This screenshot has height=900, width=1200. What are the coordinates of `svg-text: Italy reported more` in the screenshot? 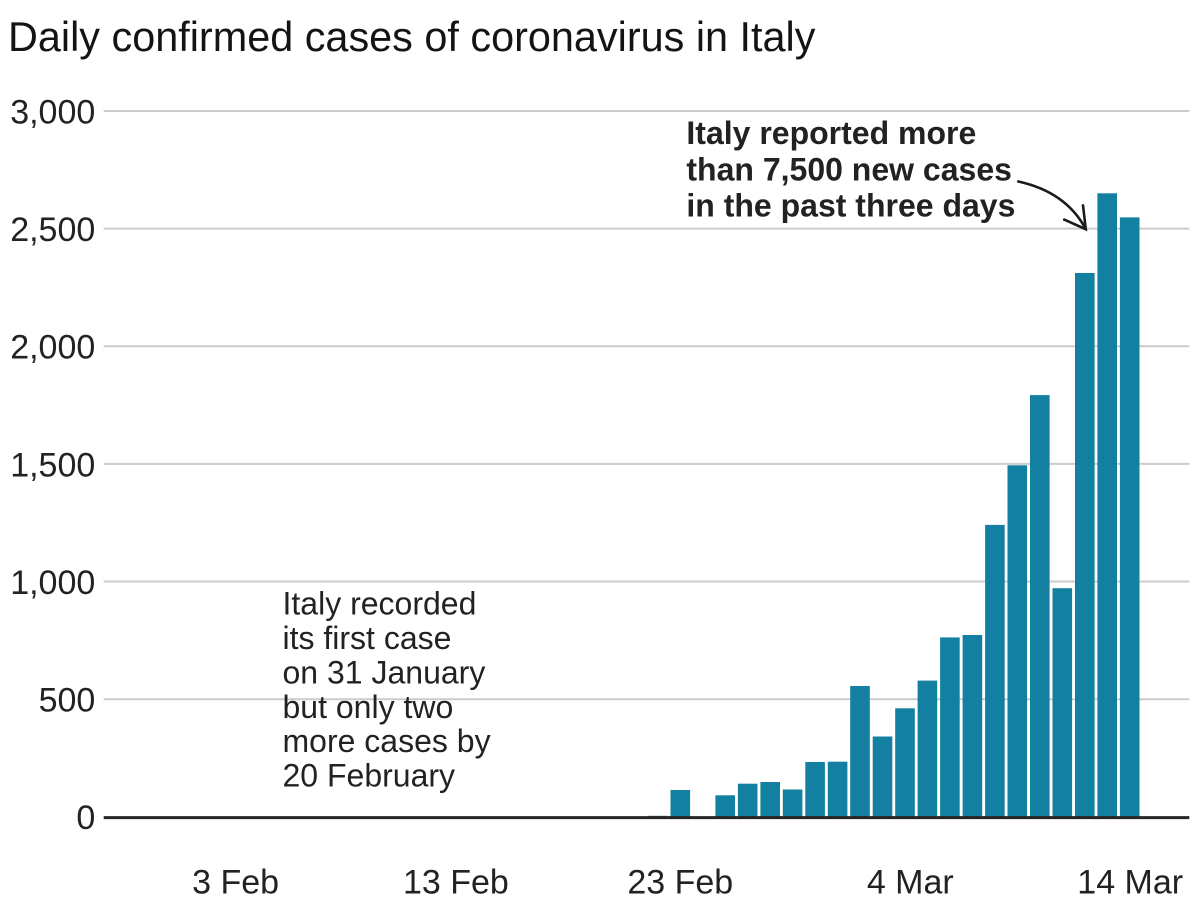 It's located at (831, 133).